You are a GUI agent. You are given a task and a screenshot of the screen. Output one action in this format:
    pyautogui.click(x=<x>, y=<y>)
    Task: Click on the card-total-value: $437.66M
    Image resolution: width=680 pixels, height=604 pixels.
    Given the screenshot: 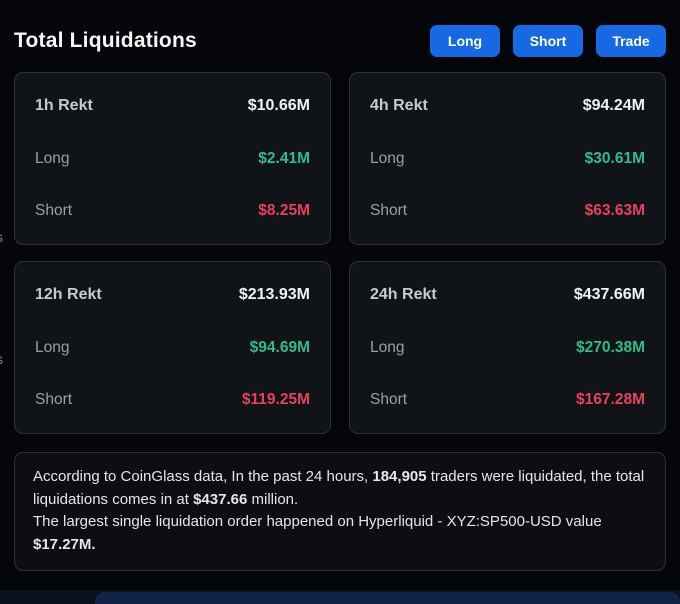 What is the action you would take?
    pyautogui.click(x=609, y=294)
    